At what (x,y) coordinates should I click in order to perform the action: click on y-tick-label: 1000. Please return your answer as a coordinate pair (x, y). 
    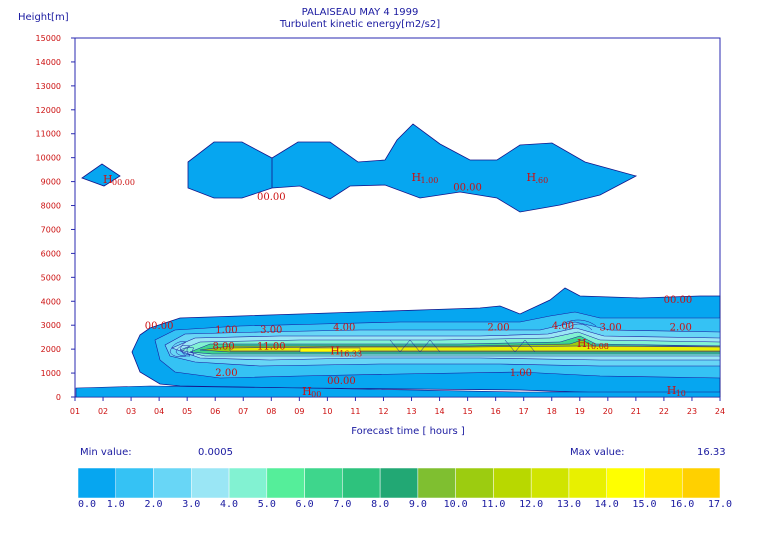
    Looking at the image, I should click on (51, 373).